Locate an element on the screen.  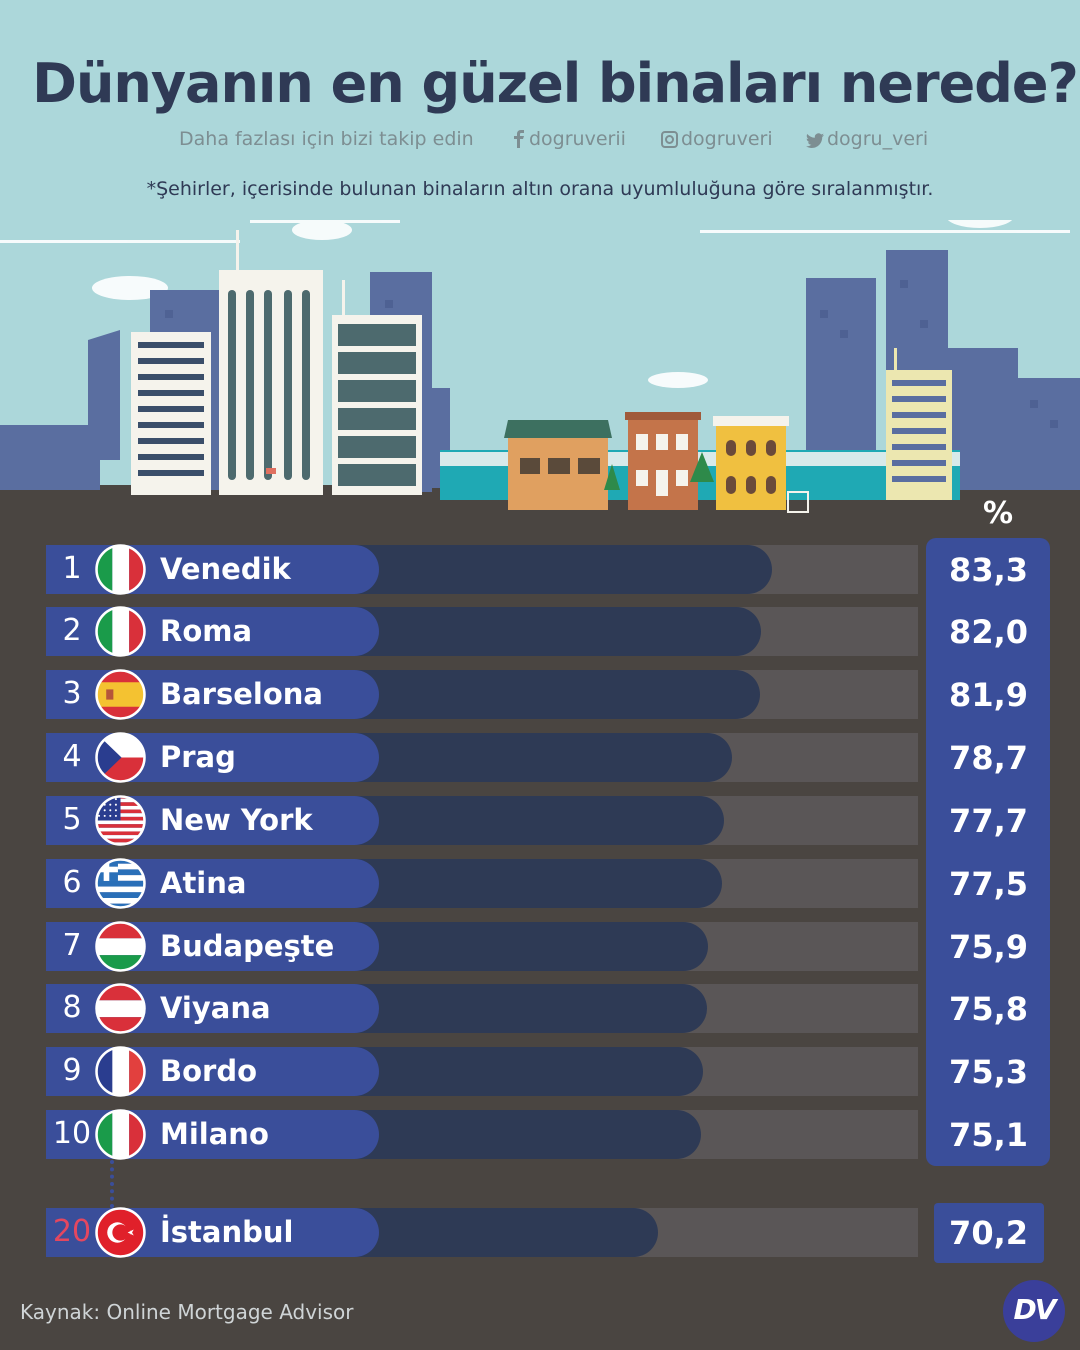
rank-number: 20 is located at coordinates (72, 1231).